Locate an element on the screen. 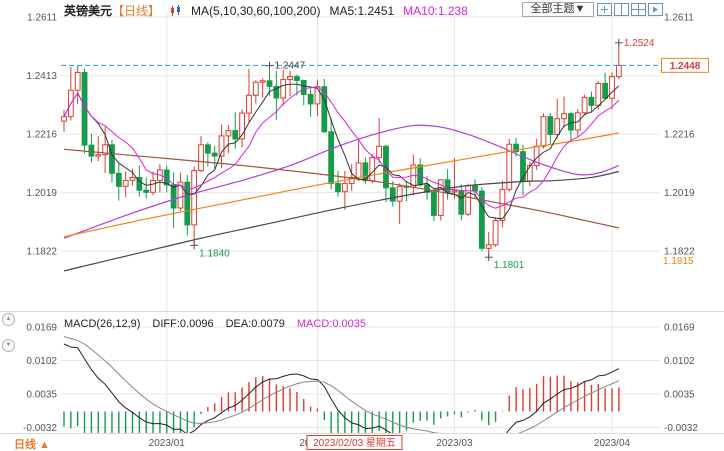 This screenshot has height=451, width=724. selected-date-label: 2023/02/03 星期五 is located at coordinates (354, 442).